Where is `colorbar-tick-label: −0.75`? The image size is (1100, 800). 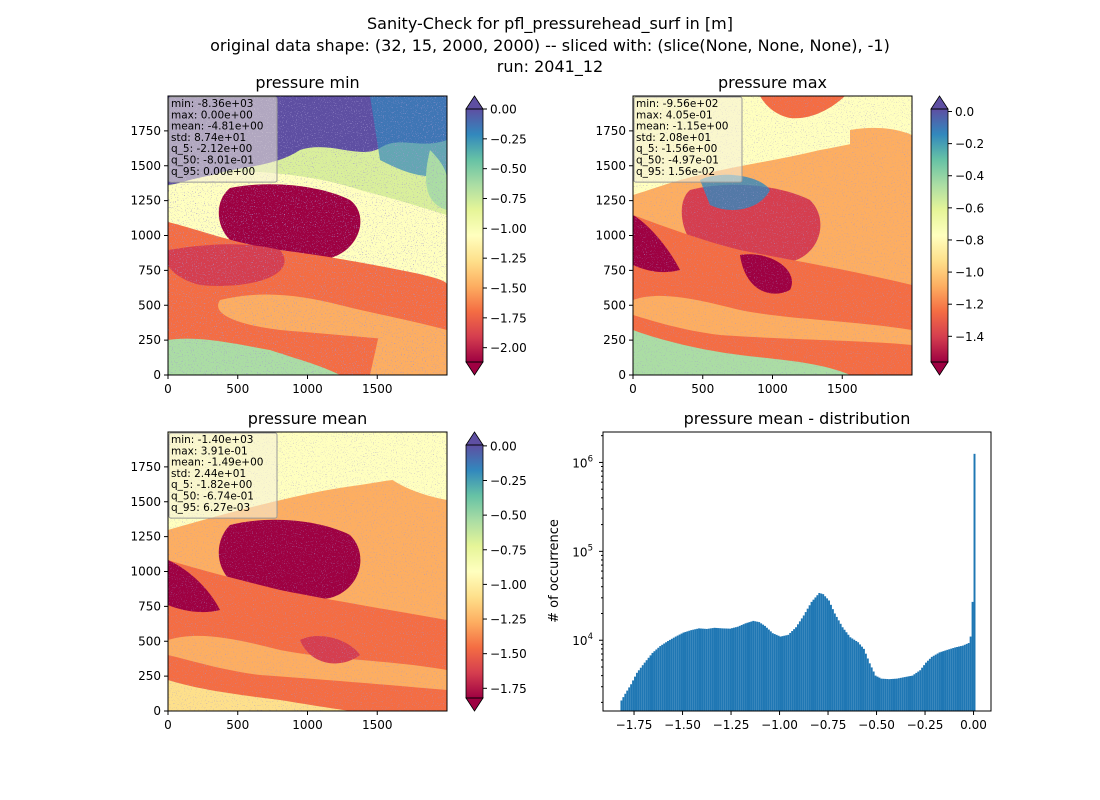 colorbar-tick-label: −0.75 is located at coordinates (508, 550).